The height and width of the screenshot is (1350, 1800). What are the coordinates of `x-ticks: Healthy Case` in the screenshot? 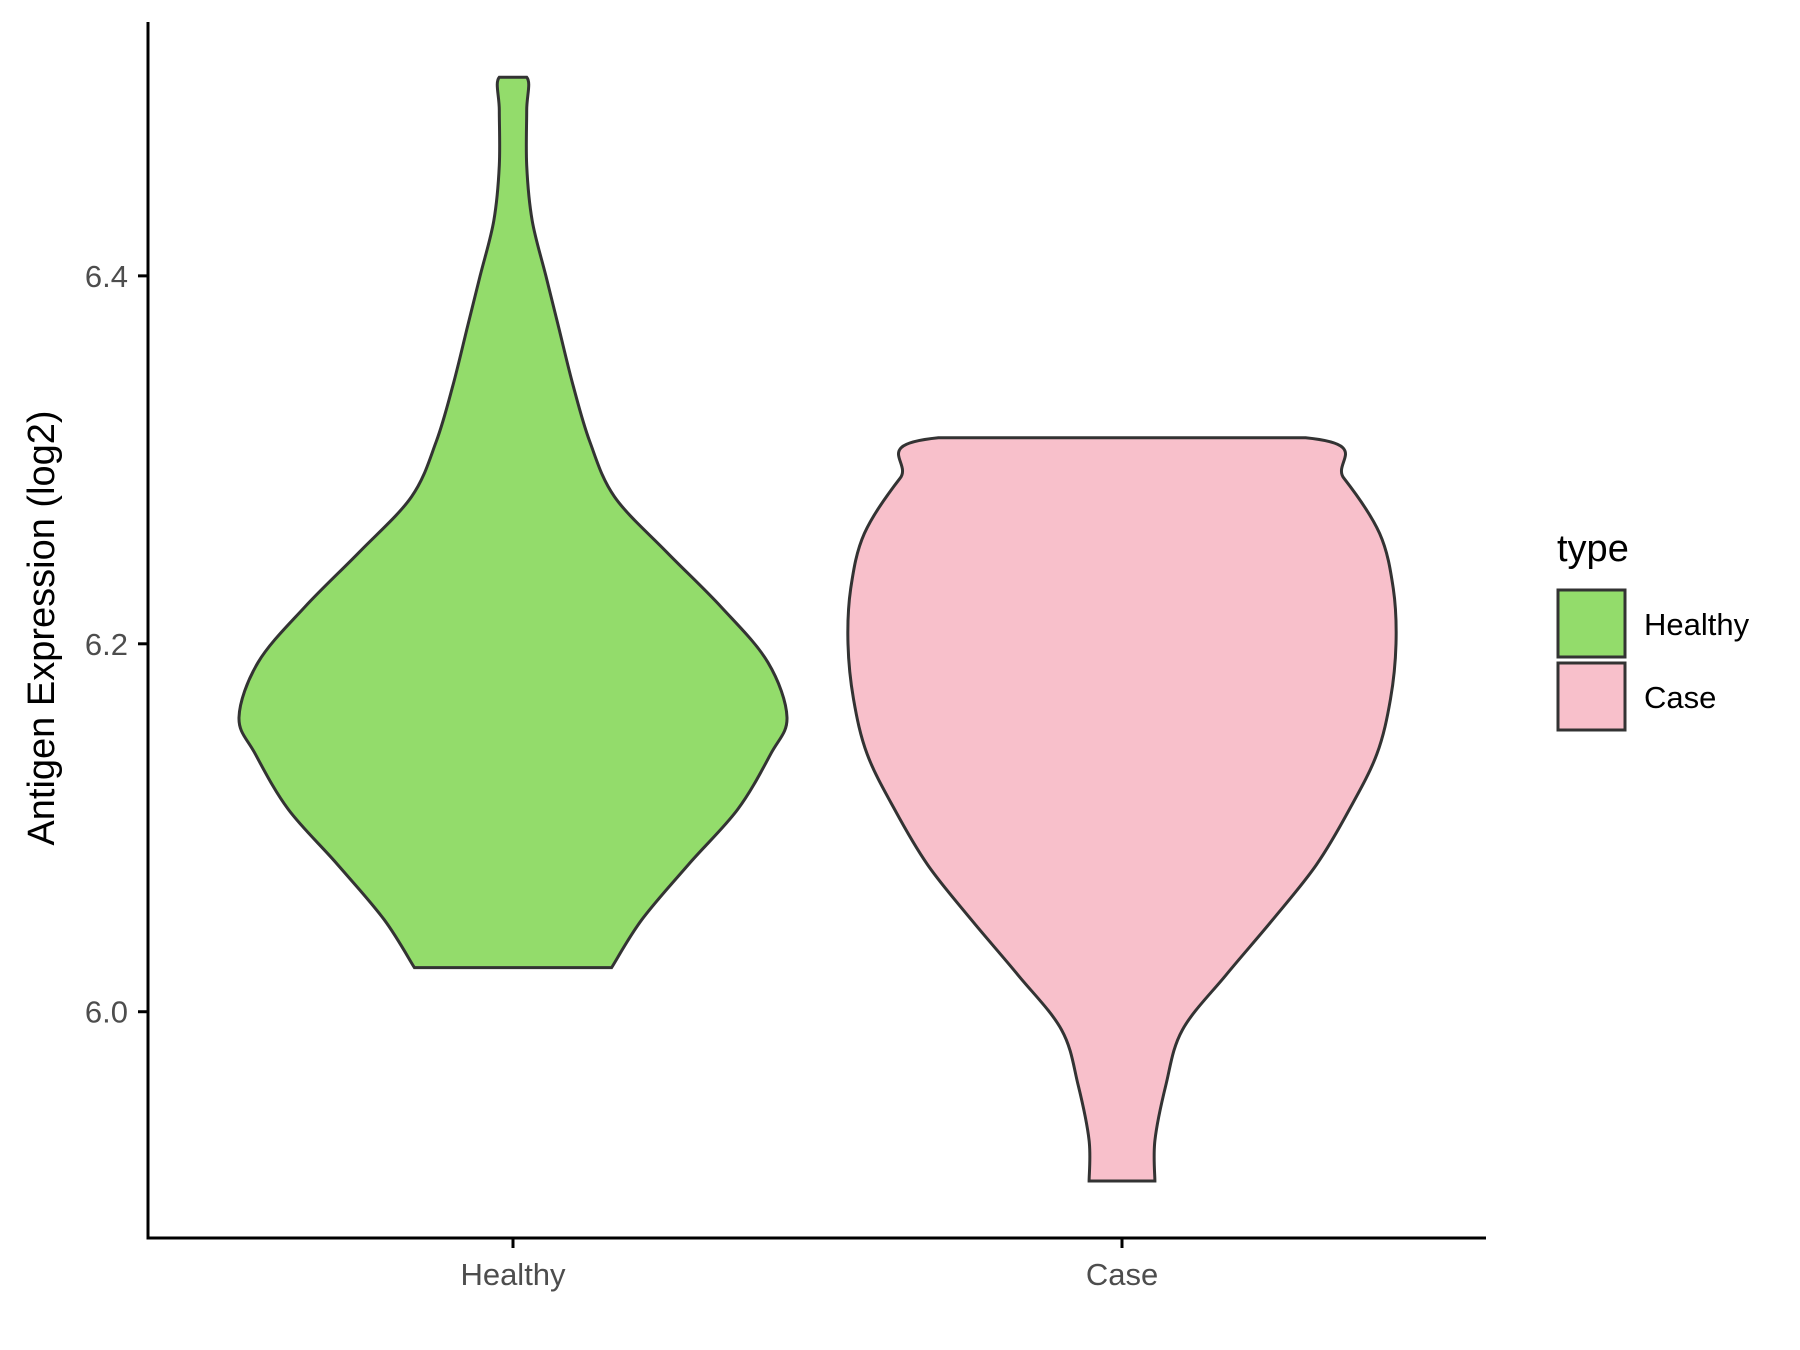 It's located at (809, 1265).